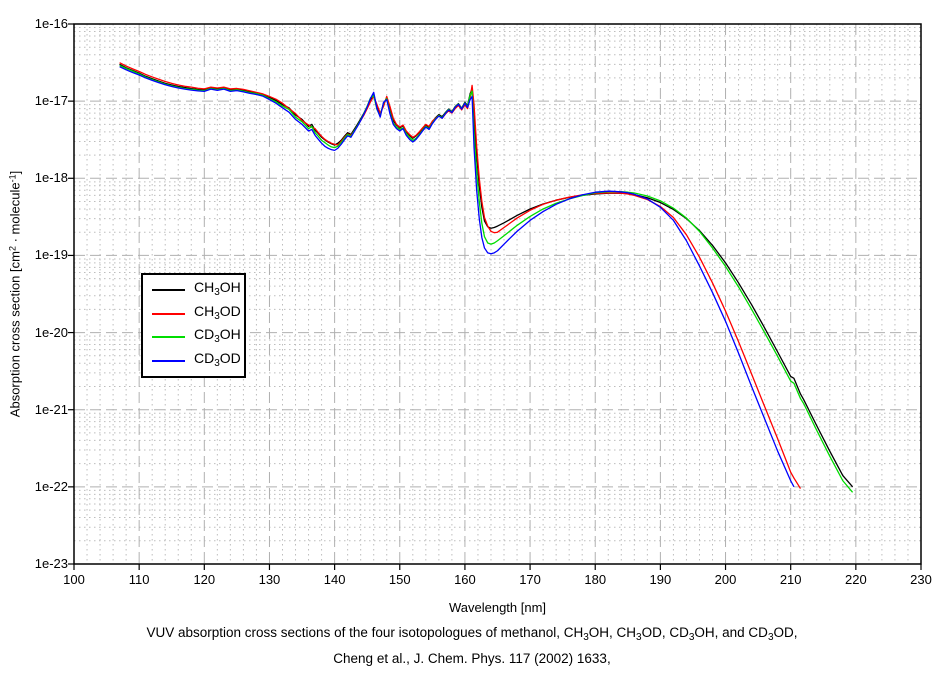 This screenshot has height=693, width=944. Describe the element at coordinates (399, 579) in the screenshot. I see `x-tick-label: 150` at that location.